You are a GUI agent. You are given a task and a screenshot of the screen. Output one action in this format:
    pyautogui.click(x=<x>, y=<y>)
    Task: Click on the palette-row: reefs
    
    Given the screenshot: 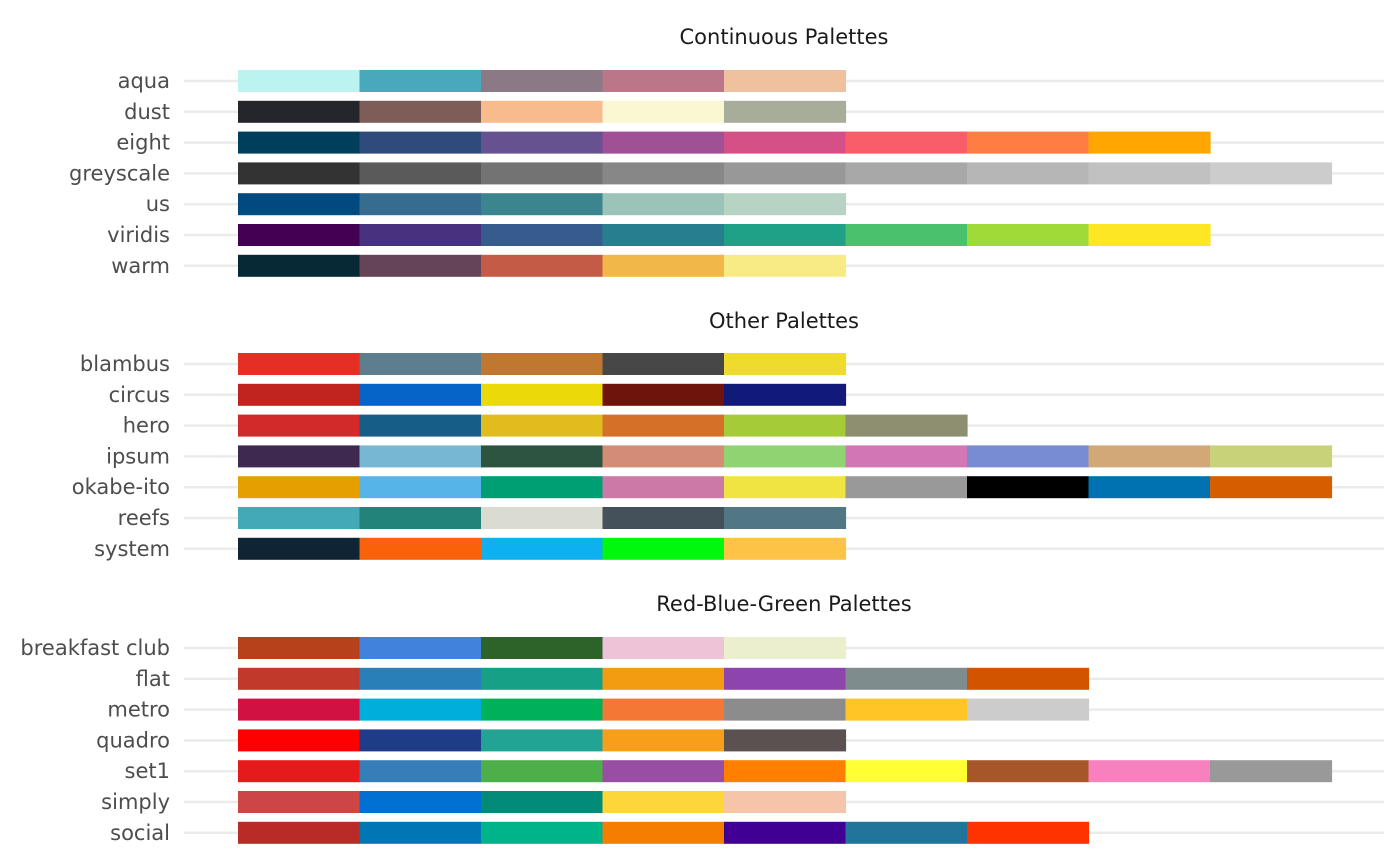 What is the action you would take?
    pyautogui.click(x=751, y=518)
    